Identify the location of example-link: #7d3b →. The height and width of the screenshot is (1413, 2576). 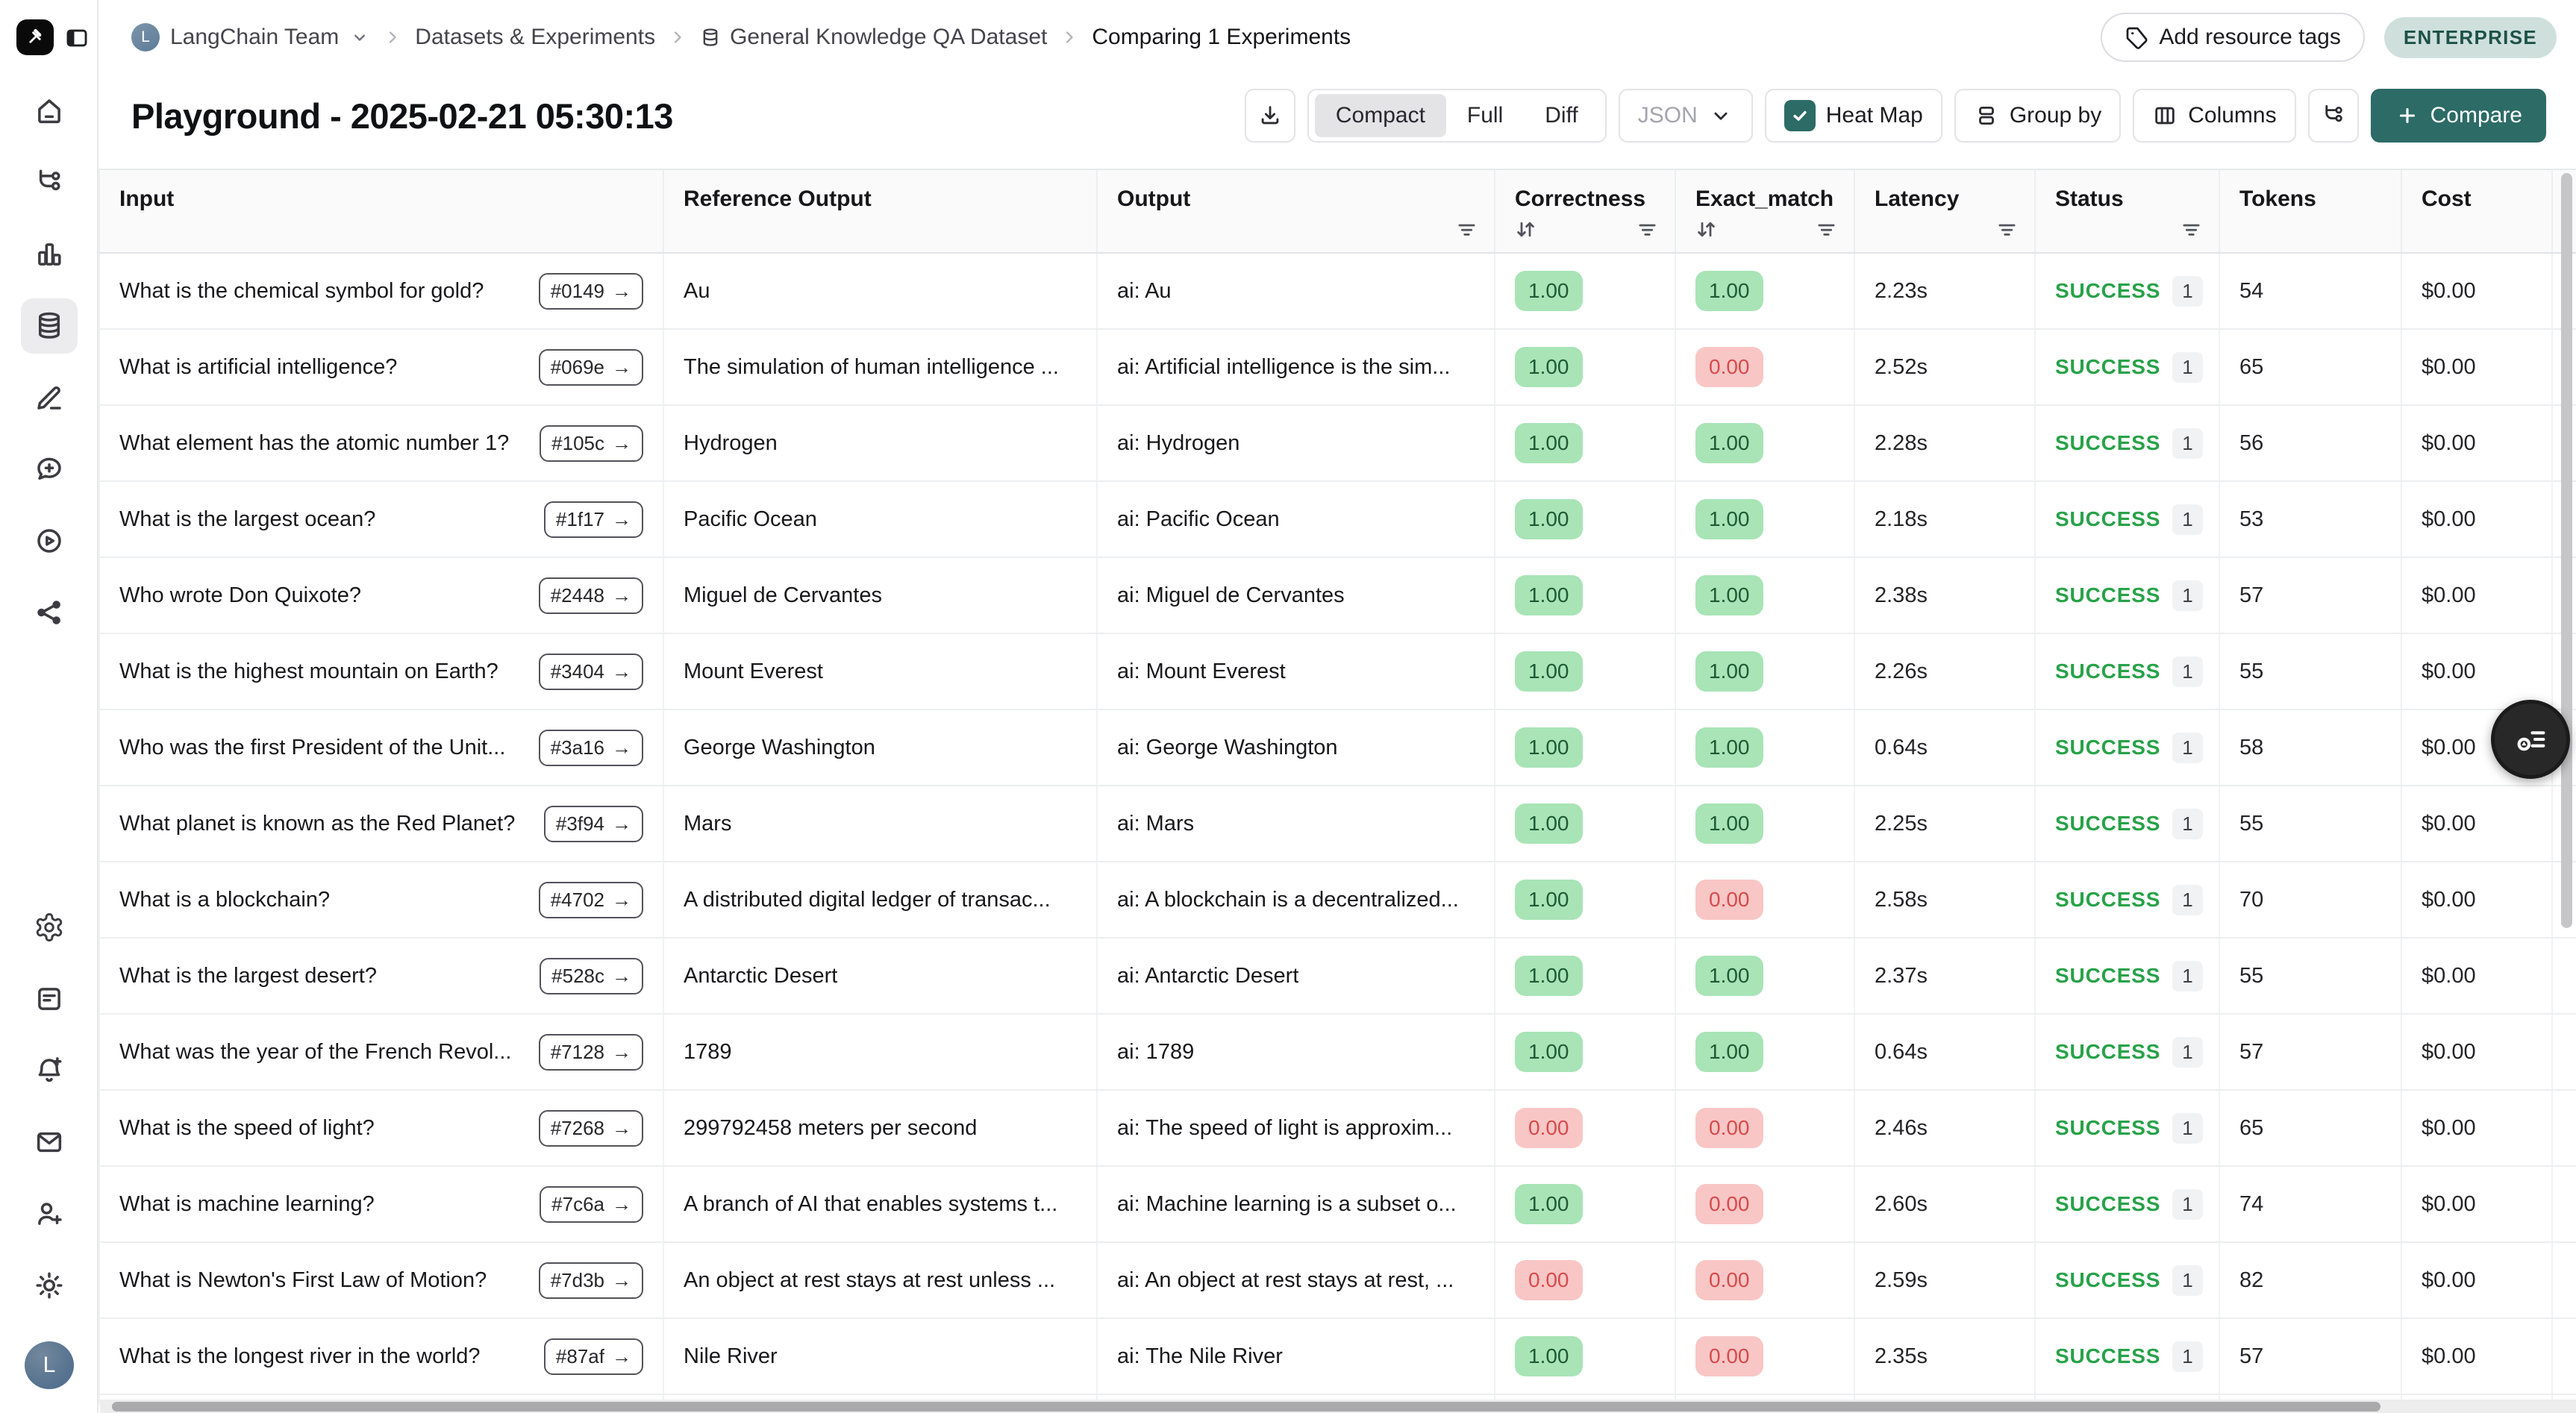
(590, 1280).